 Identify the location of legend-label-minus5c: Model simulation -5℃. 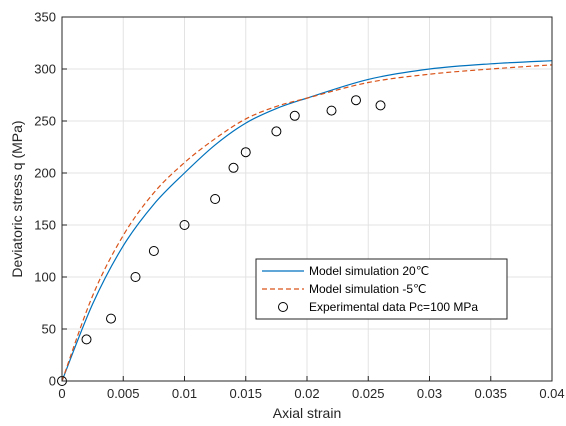
(368, 289).